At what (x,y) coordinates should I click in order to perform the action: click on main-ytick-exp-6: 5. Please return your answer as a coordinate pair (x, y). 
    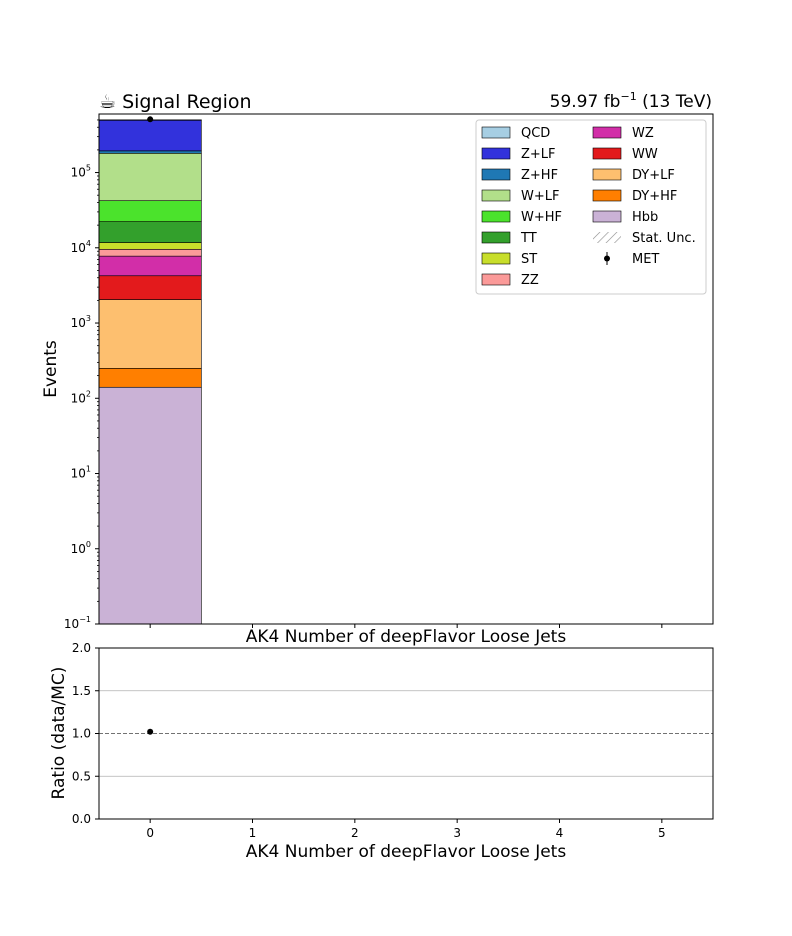
    Looking at the image, I should click on (88, 168).